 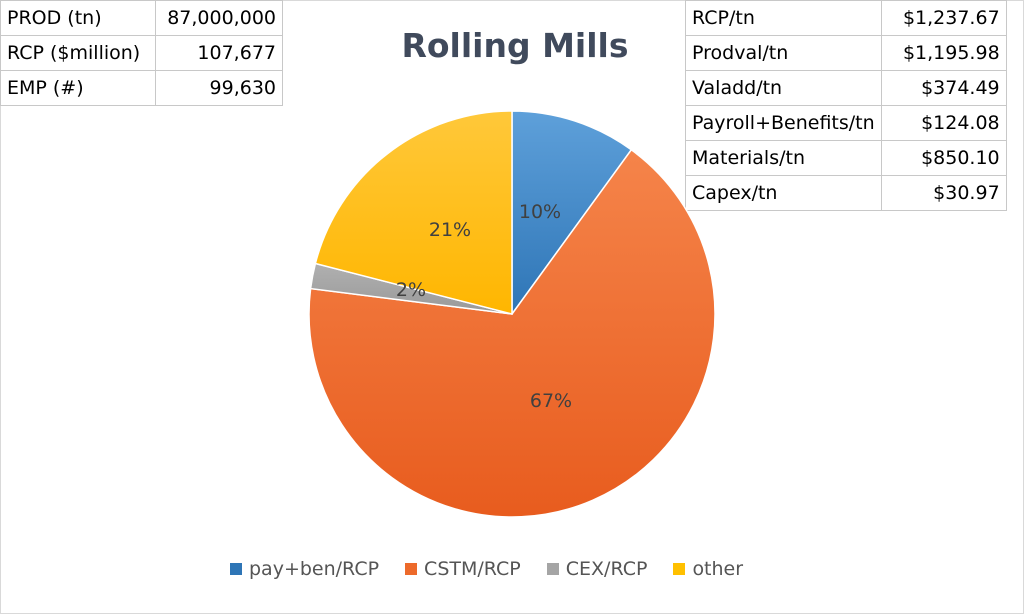 What do you see at coordinates (411, 290) in the screenshot?
I see `slice-data-label: 2%` at bounding box center [411, 290].